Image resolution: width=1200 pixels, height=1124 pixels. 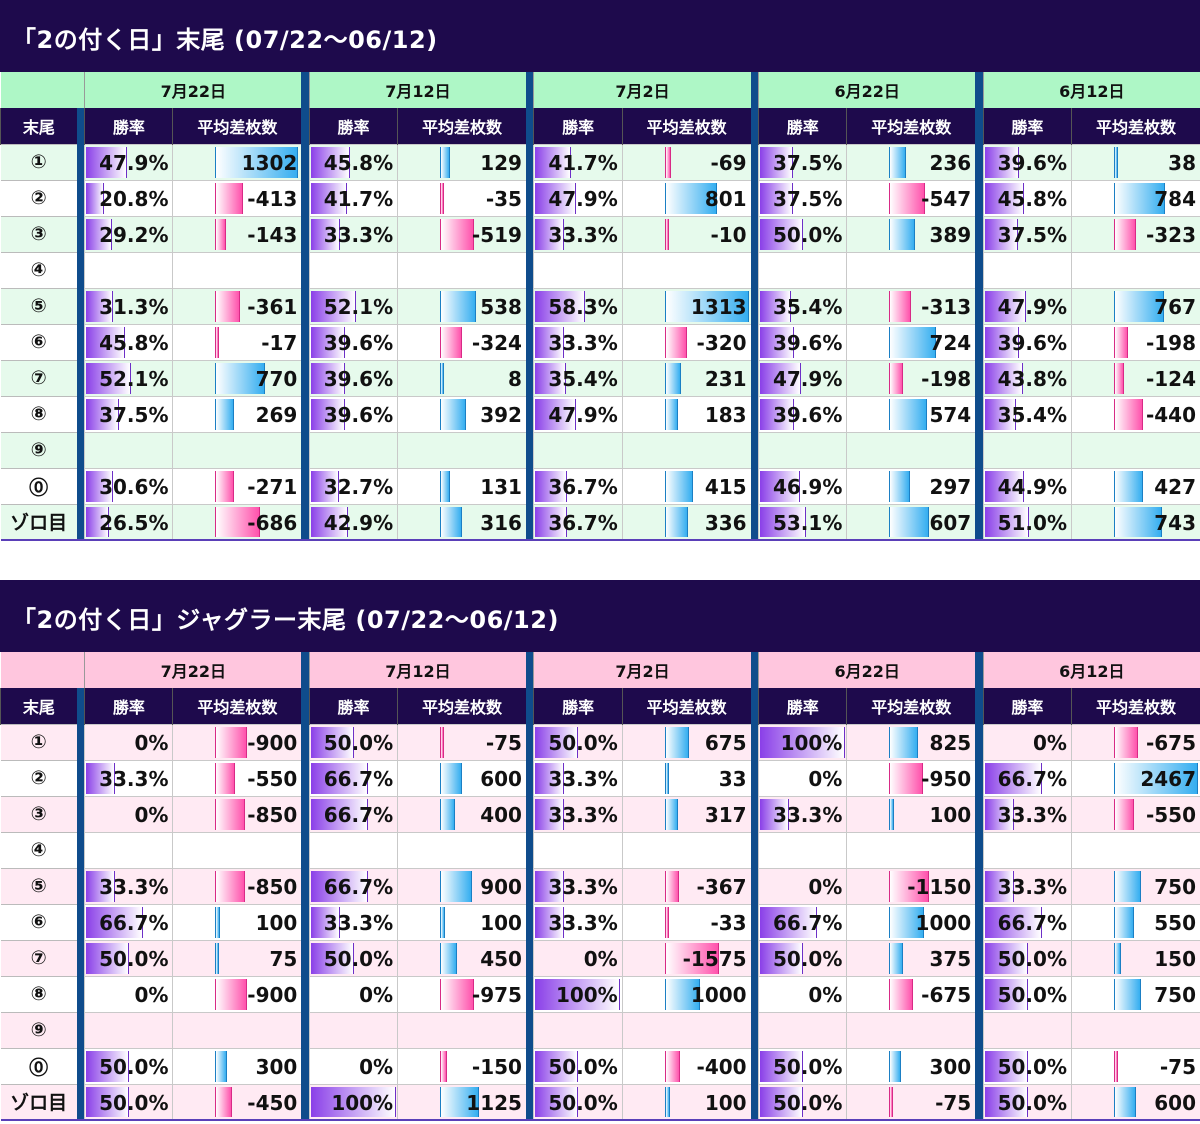 I want to click on win-rate-value: 41.7%, so click(x=583, y=162).